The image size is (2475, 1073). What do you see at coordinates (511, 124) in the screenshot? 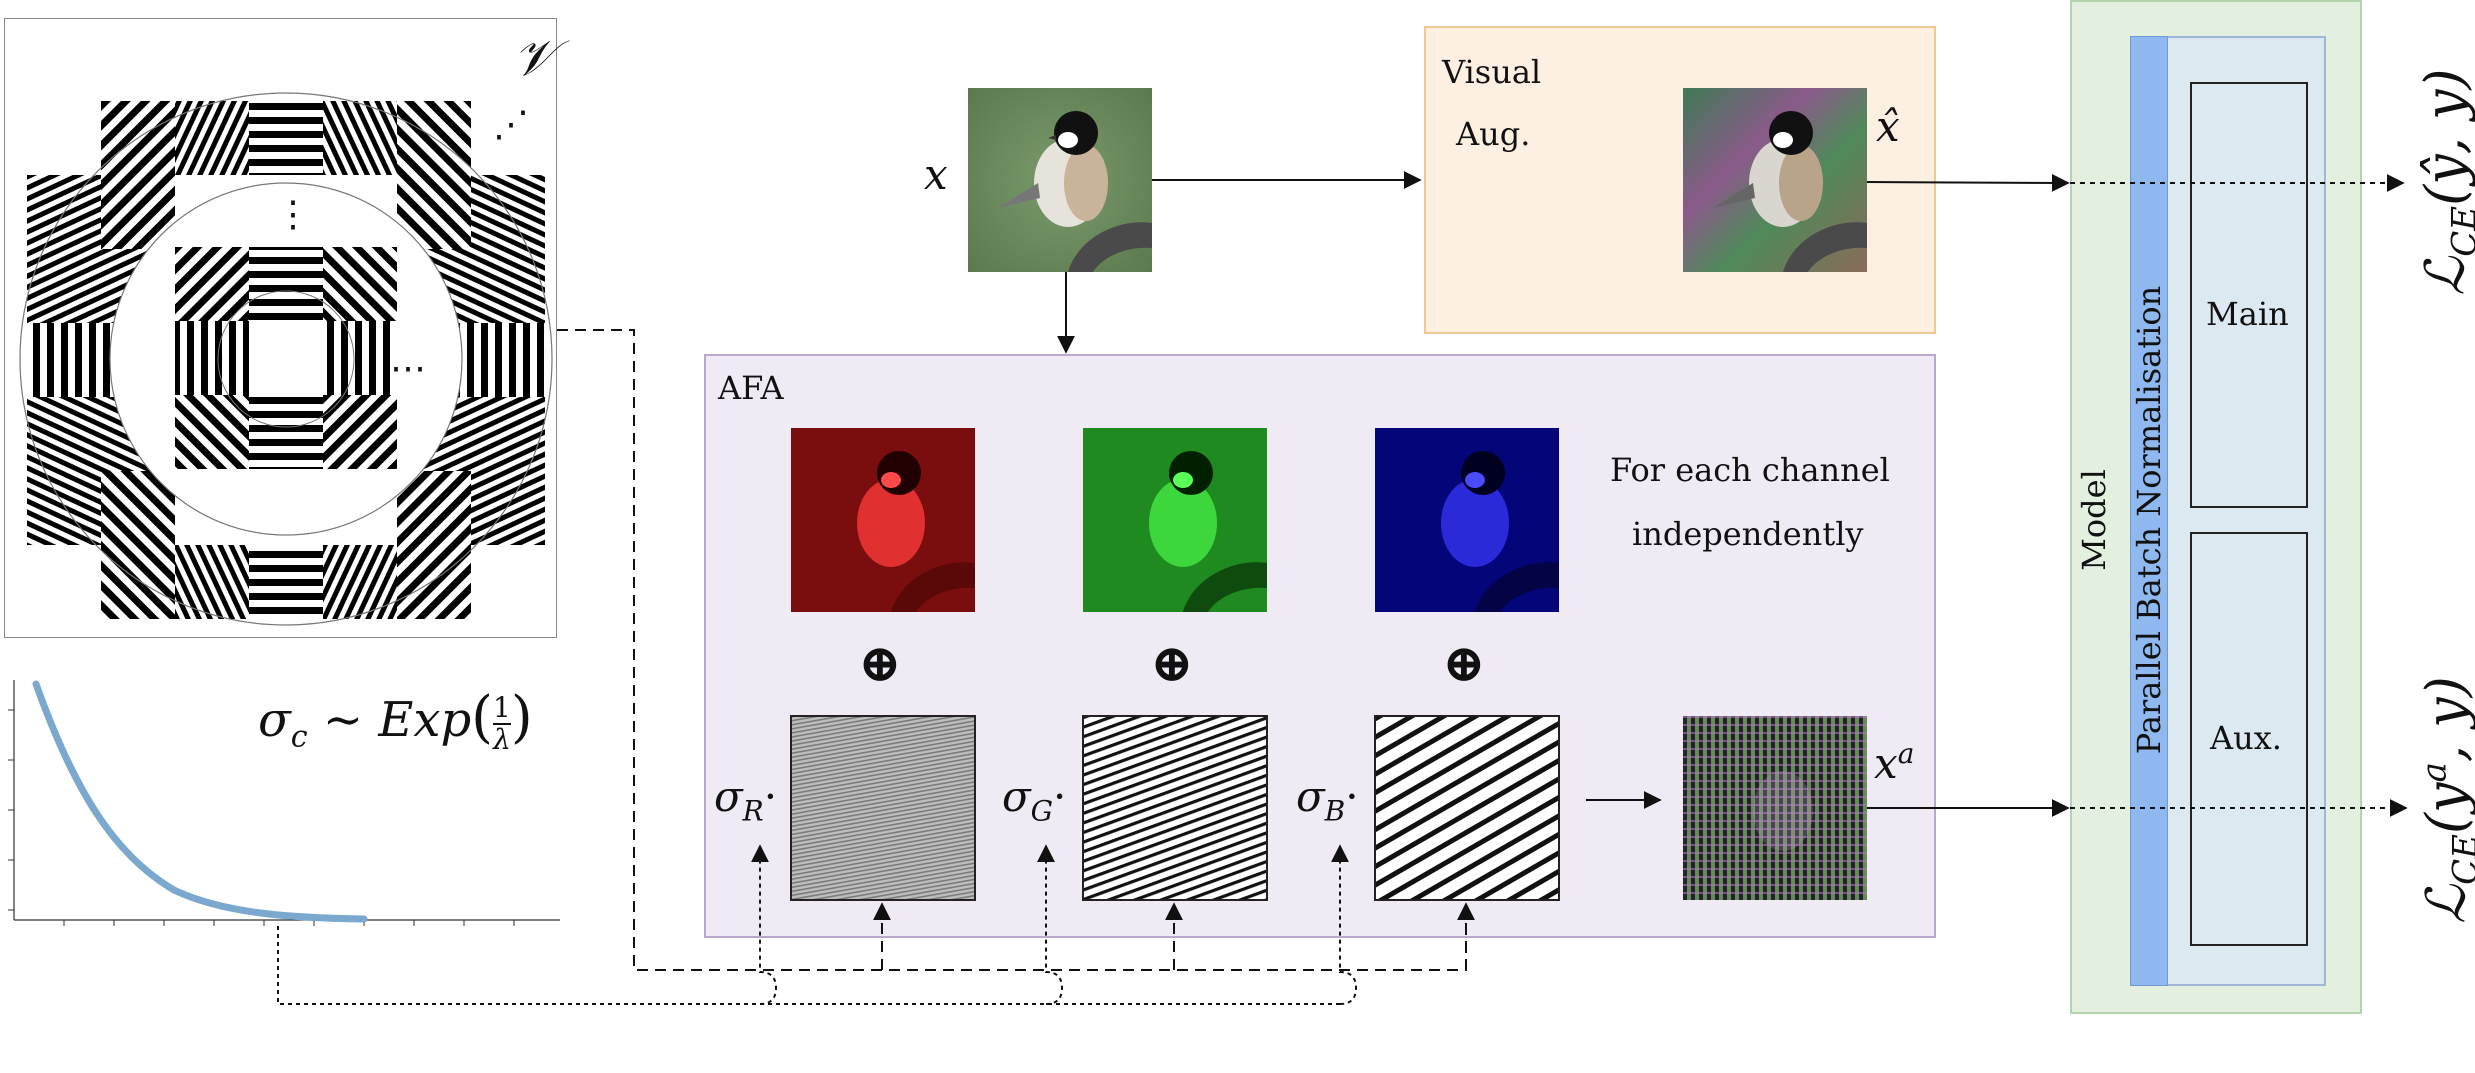
I see `filter-bank-dots-corner: ⋰` at bounding box center [511, 124].